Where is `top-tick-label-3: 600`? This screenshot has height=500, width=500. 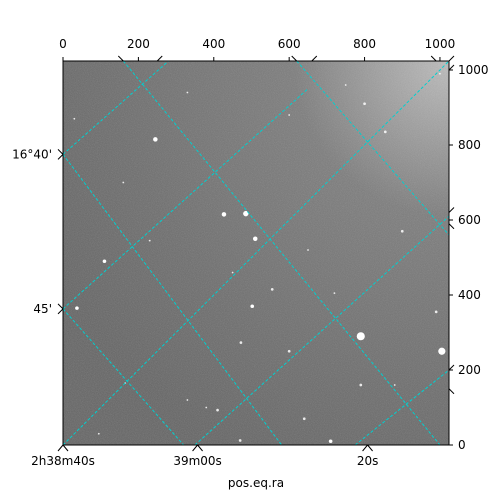
top-tick-label-3: 600 is located at coordinates (289, 44).